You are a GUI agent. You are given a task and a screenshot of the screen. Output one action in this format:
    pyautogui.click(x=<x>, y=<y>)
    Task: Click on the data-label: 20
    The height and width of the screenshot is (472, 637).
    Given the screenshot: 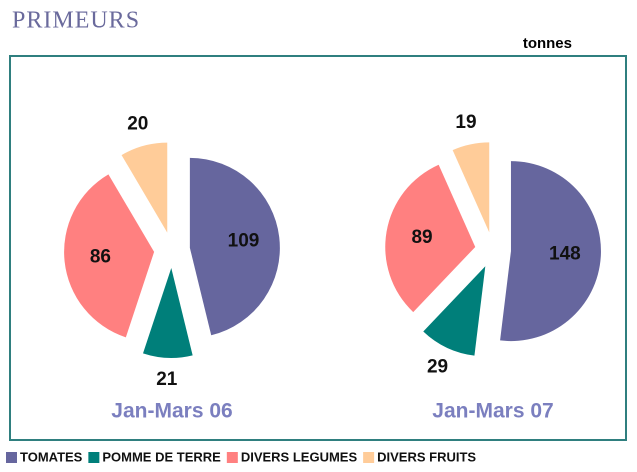 What is the action you would take?
    pyautogui.click(x=137, y=124)
    